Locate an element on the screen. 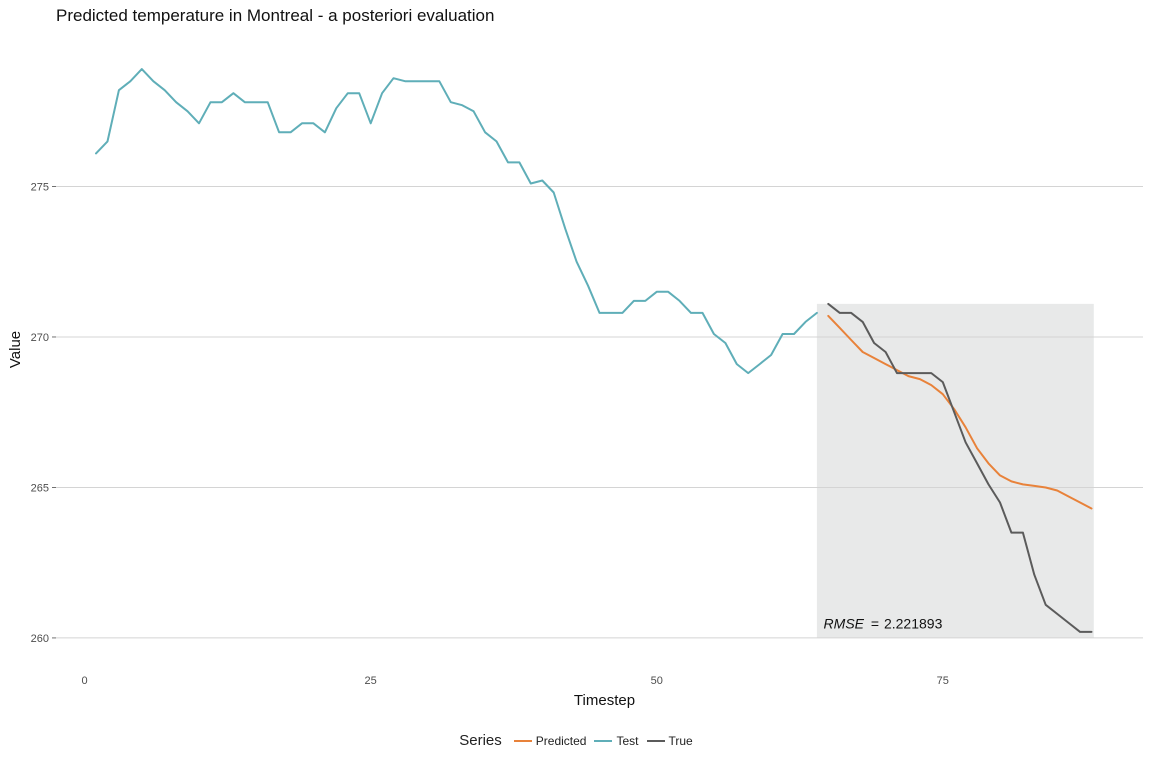 The width and height of the screenshot is (1152, 768). legend-item-test: Test is located at coordinates (616, 740).